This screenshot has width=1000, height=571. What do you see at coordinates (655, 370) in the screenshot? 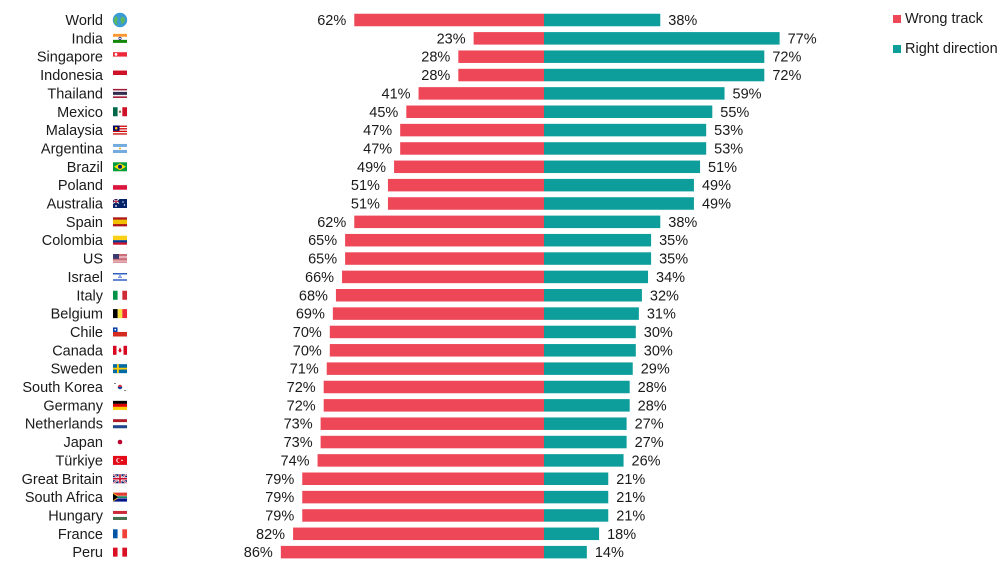
I see `data-label-right-direction-sweden: 29%` at bounding box center [655, 370].